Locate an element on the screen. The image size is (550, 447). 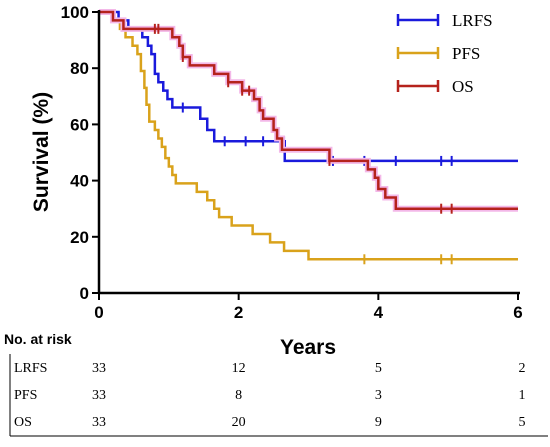
risk-value-lrfs-4: 5 is located at coordinates (378, 368).